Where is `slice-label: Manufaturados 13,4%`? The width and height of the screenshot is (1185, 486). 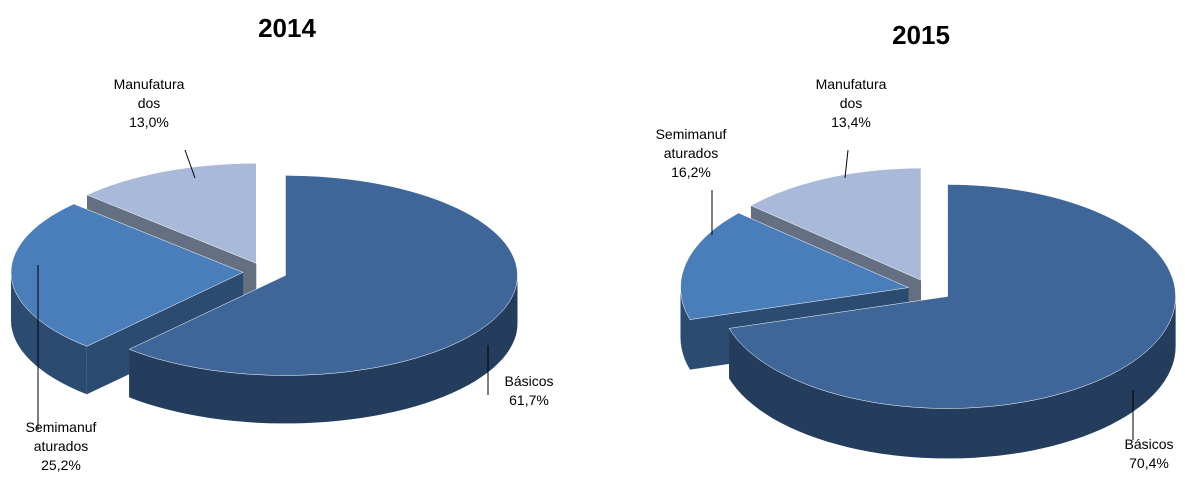 slice-label: Manufaturados 13,4% is located at coordinates (851, 103).